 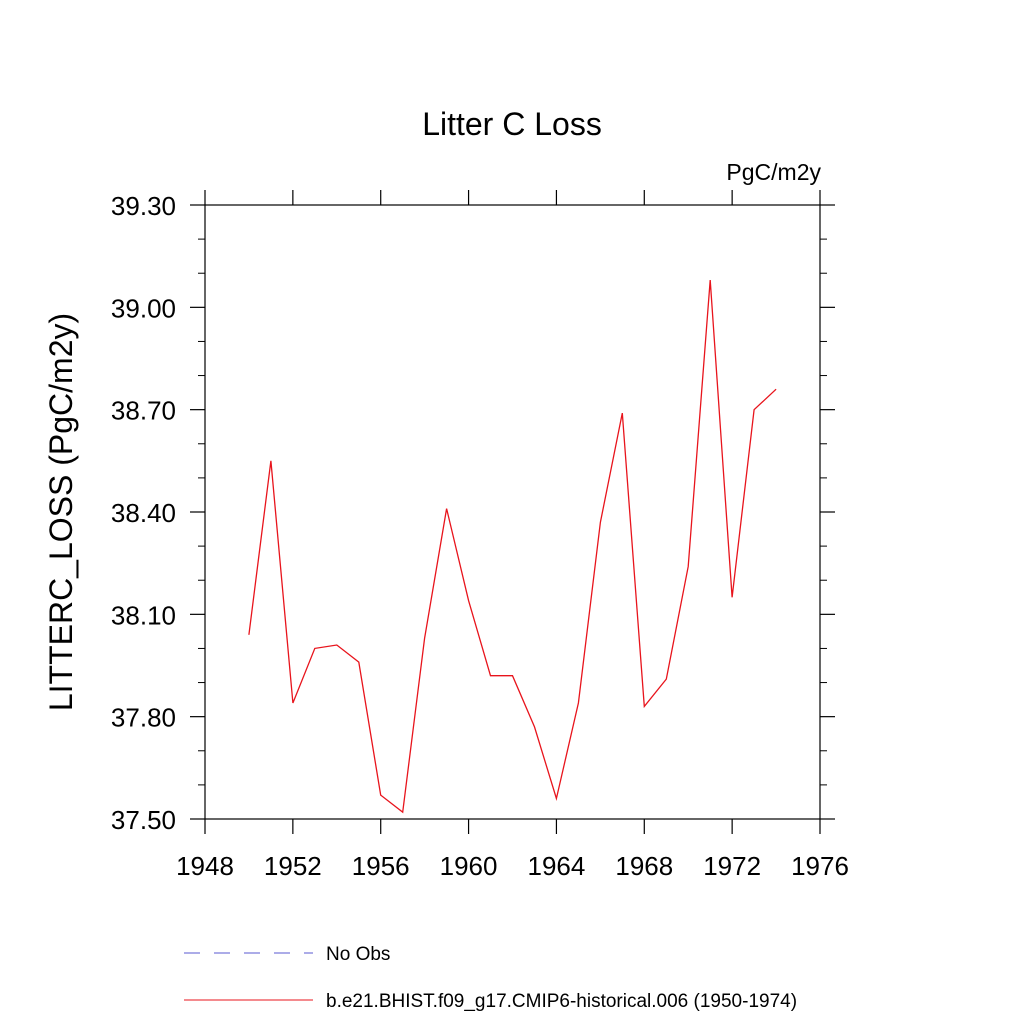 I want to click on x-tick-label: 1960, so click(x=469, y=866).